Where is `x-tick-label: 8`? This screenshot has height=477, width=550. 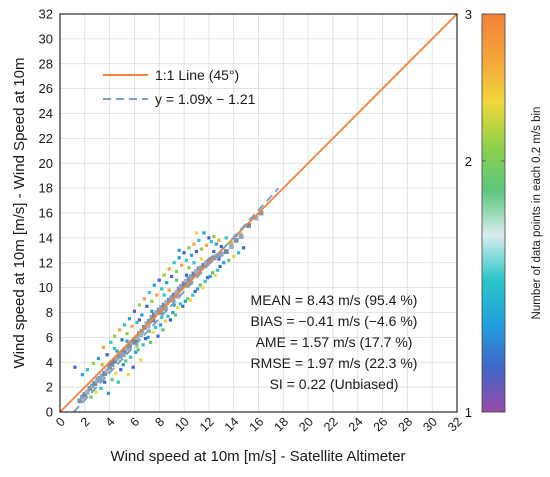 x-tick-label: 8 is located at coordinates (159, 422).